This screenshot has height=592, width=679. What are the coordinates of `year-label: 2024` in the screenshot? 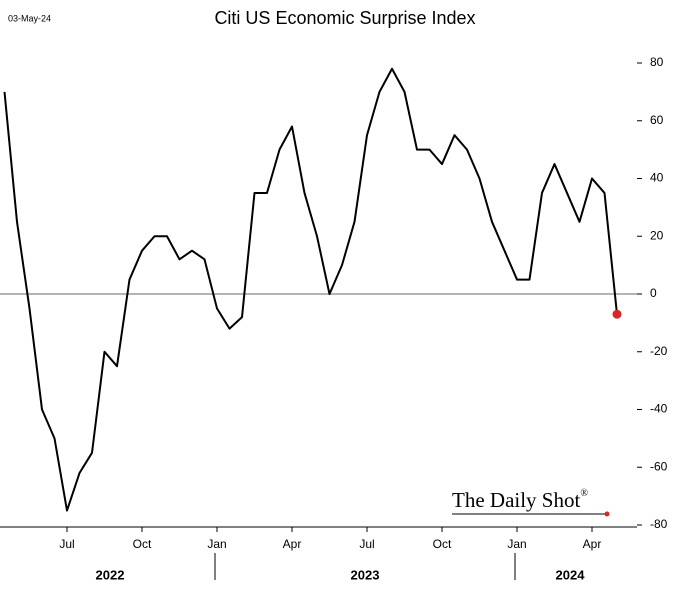 It's located at (571, 574).